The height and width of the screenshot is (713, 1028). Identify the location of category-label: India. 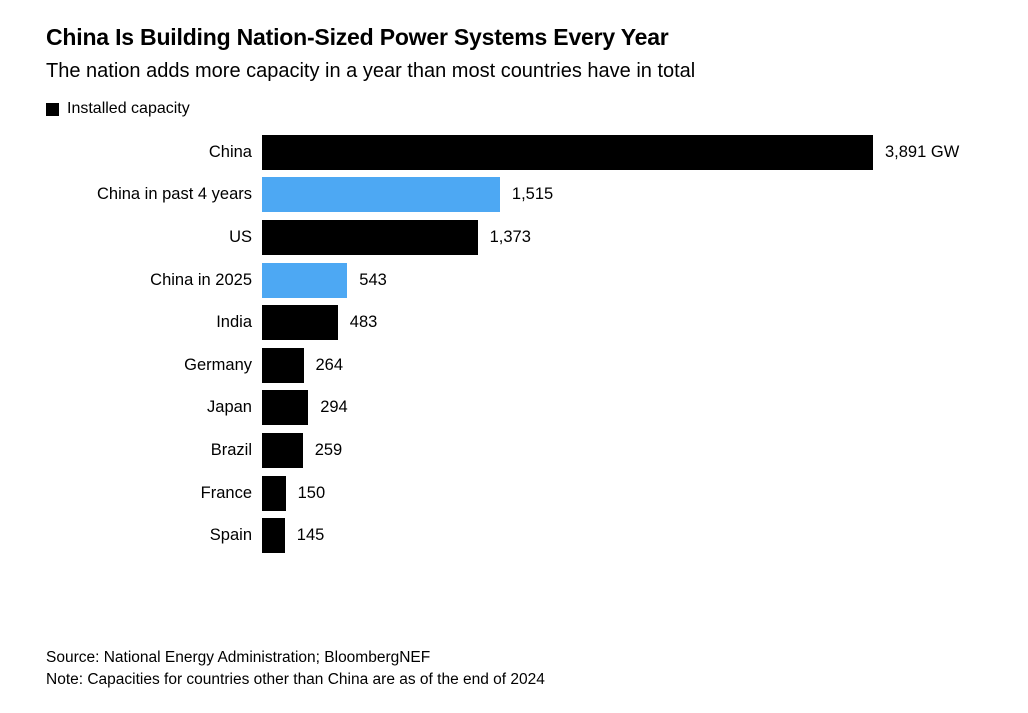
(234, 322).